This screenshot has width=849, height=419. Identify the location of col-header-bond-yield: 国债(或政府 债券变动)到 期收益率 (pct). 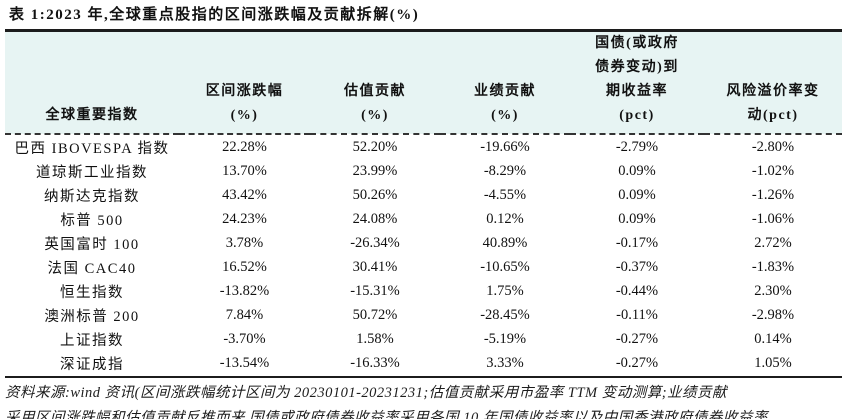
(637, 82).